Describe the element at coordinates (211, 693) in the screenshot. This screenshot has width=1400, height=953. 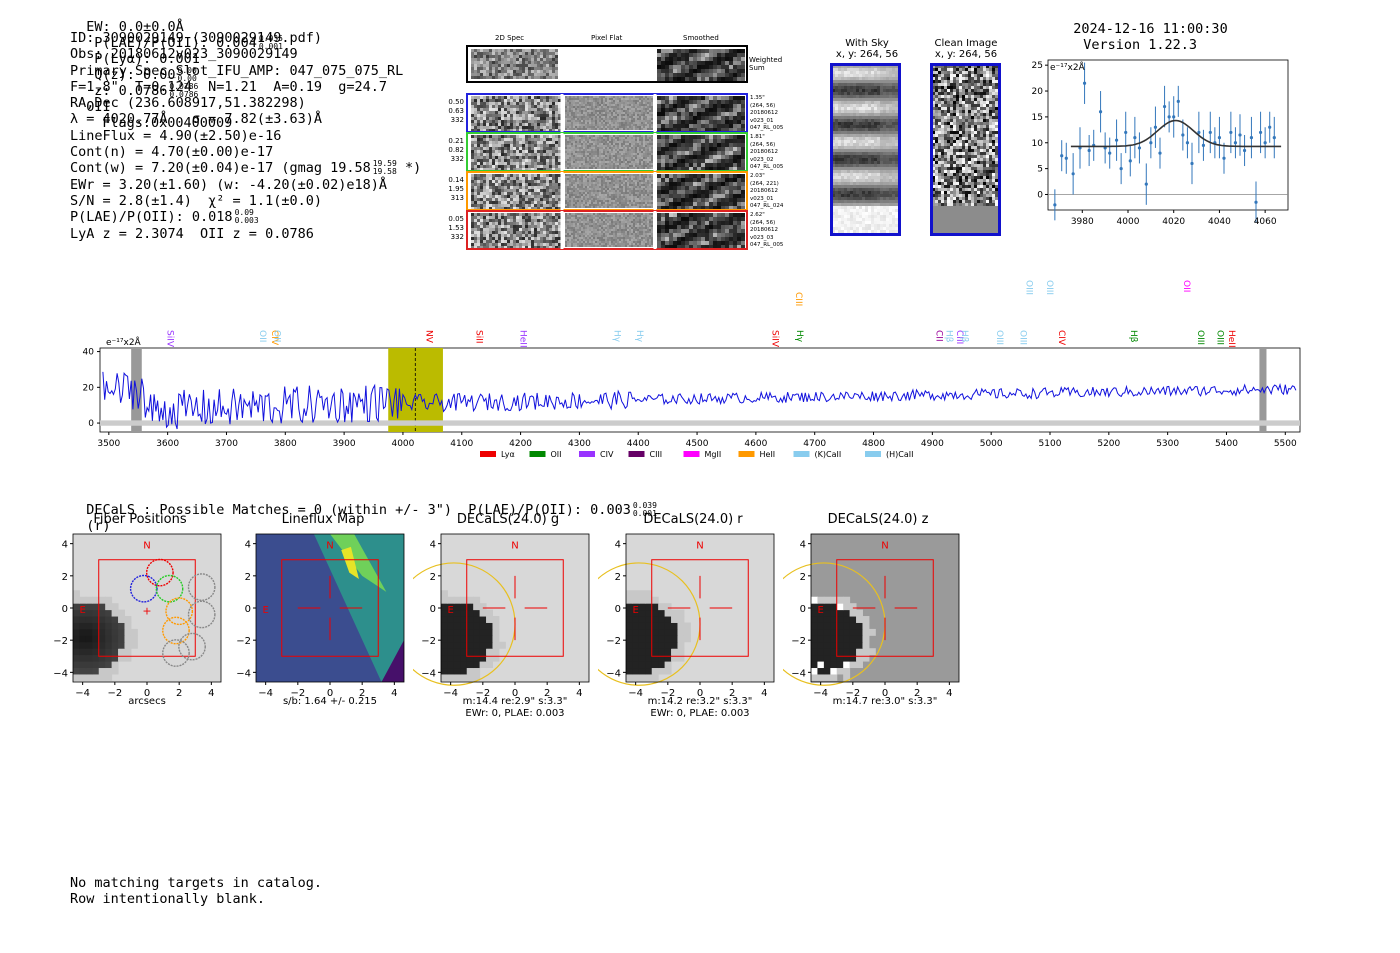
I see `decals-xtick-label: 4` at that location.